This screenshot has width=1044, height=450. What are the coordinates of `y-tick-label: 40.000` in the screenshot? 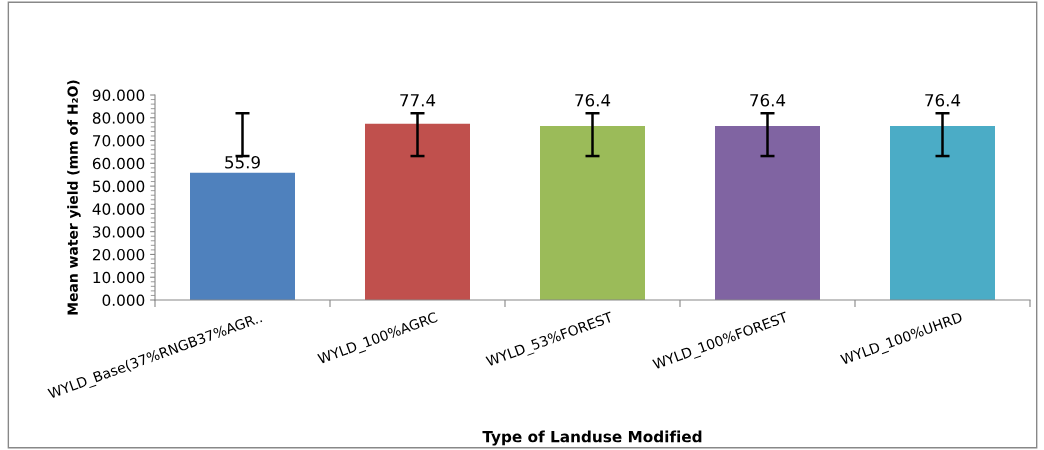 It's located at (118, 209).